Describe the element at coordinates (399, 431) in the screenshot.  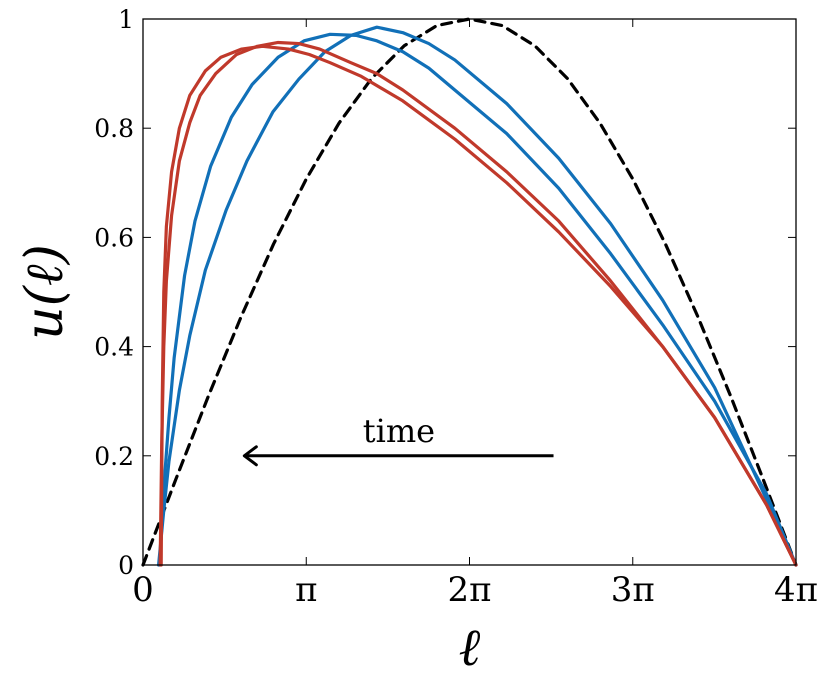
I see `time-label: time` at that location.